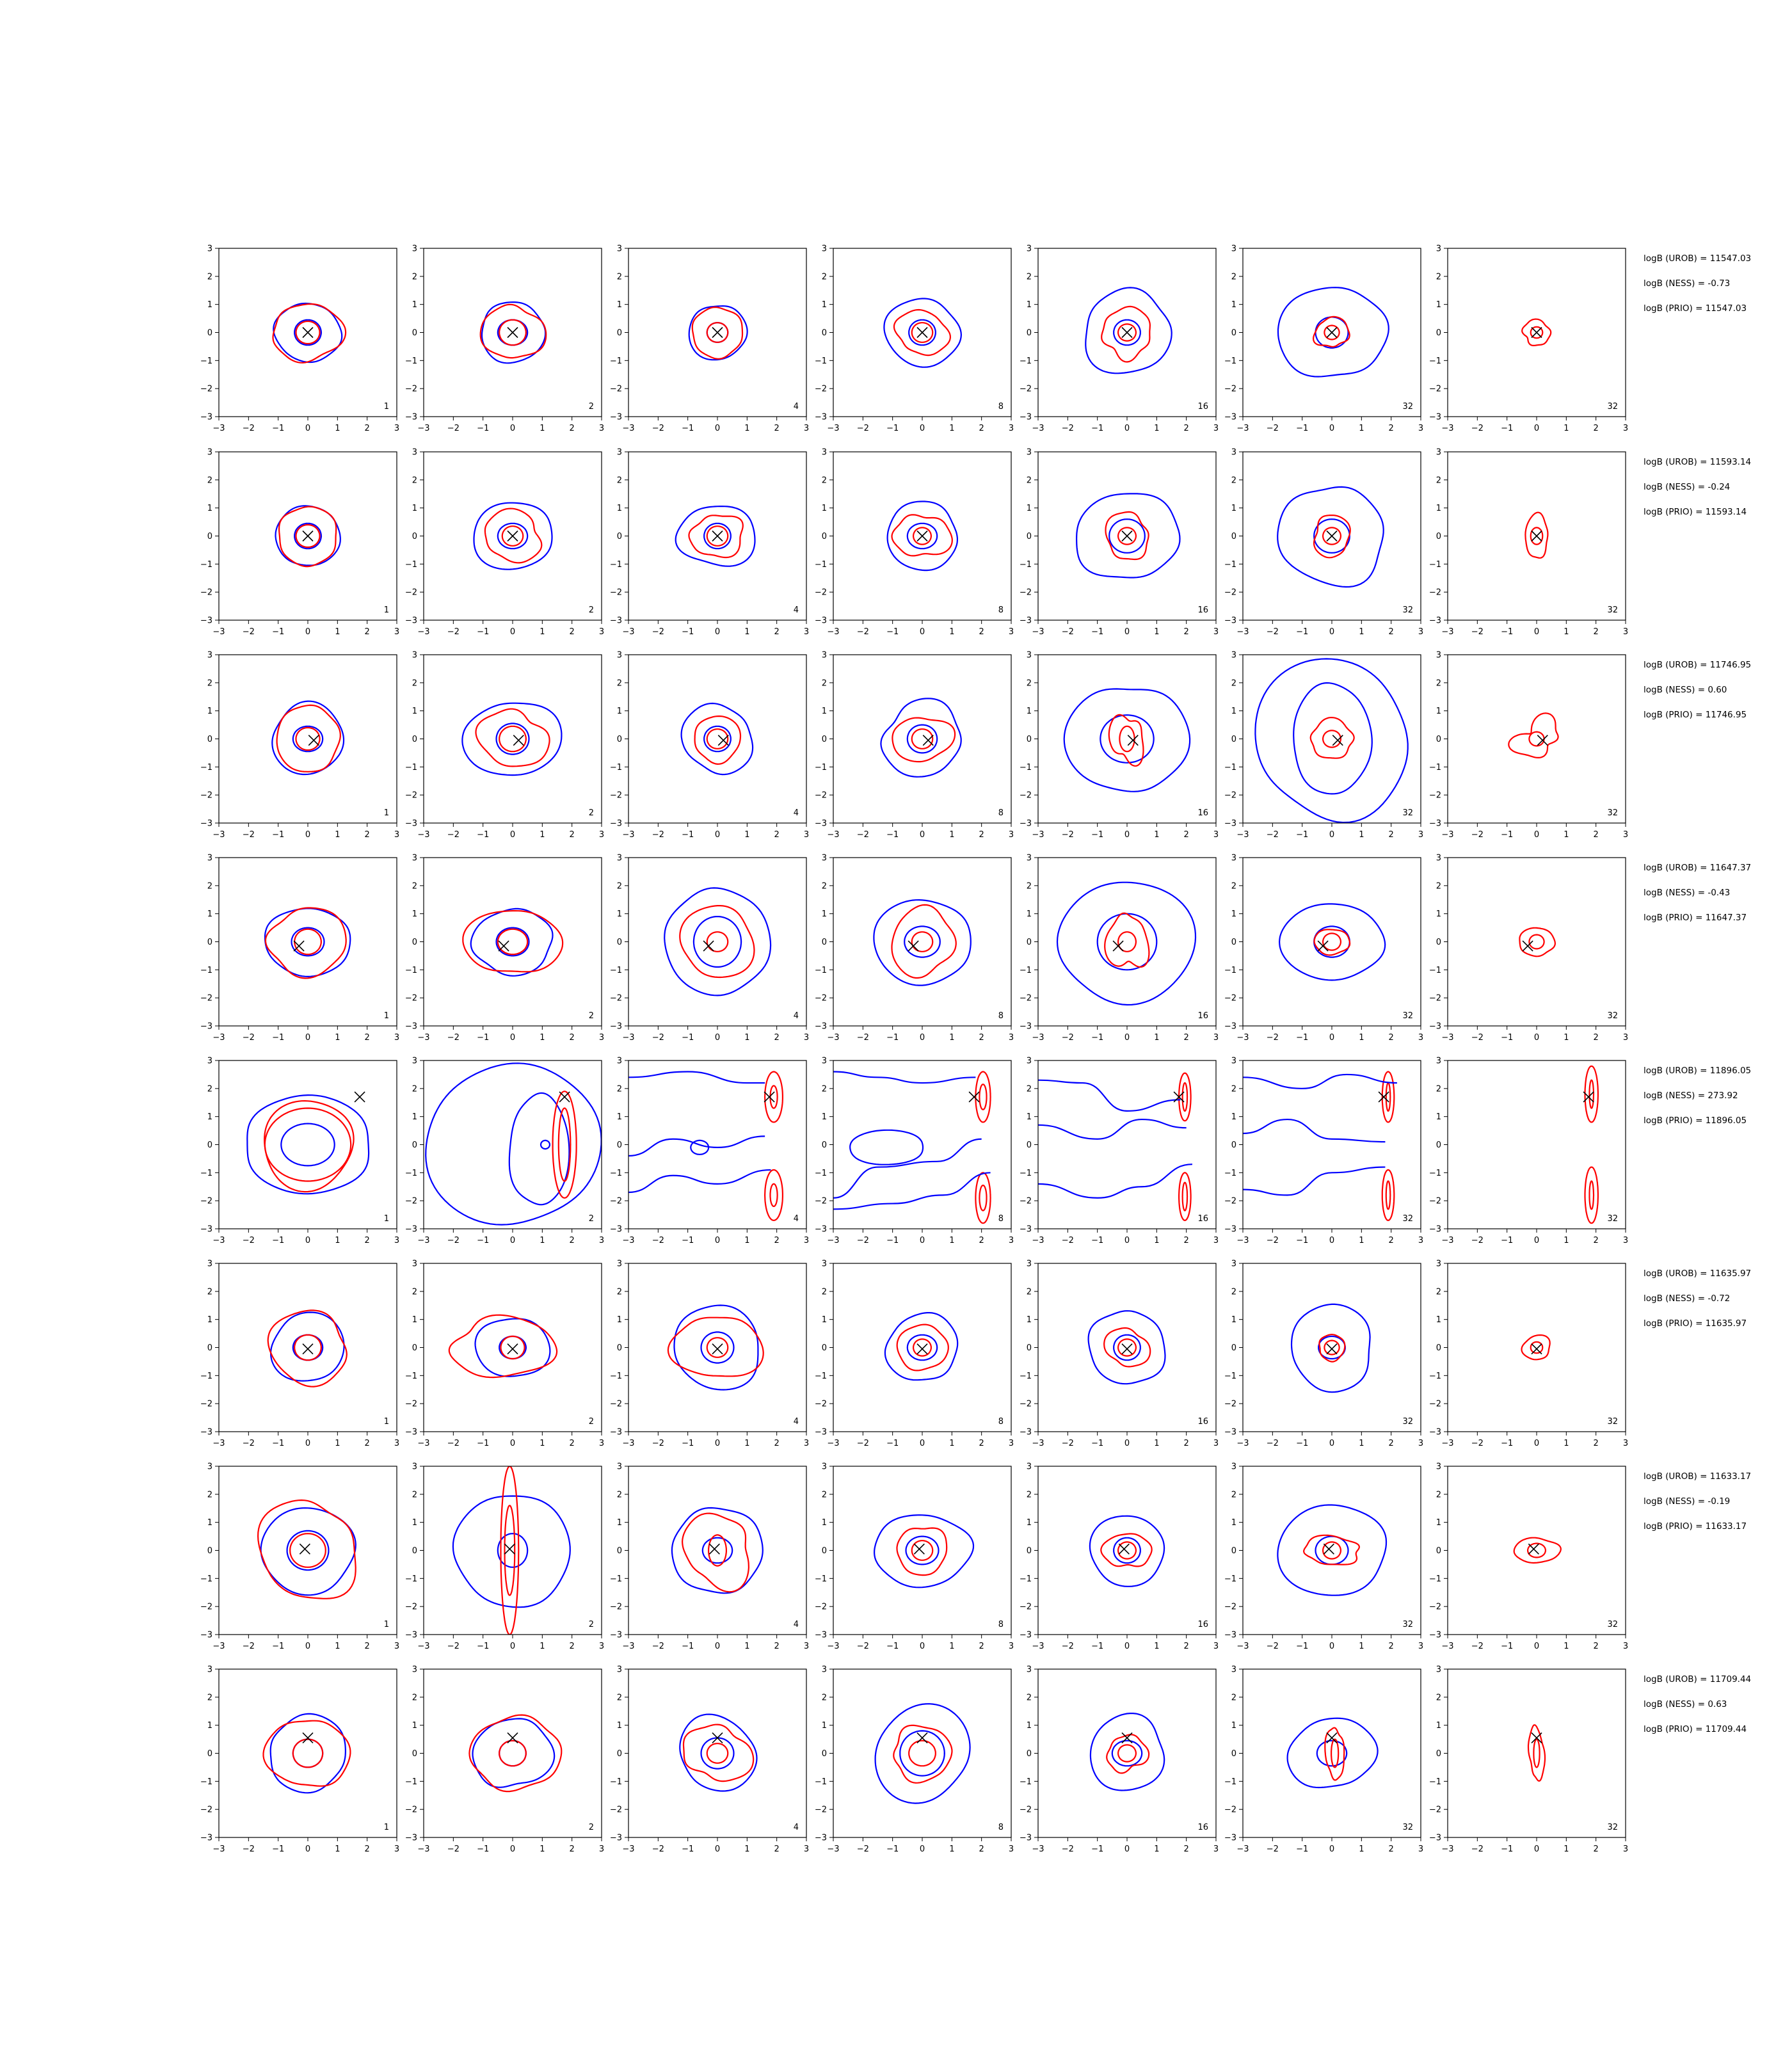 The height and width of the screenshot is (2048, 1792). I want to click on row-annotation-3: logB (PRIO) = 11709.44, so click(1695, 1729).